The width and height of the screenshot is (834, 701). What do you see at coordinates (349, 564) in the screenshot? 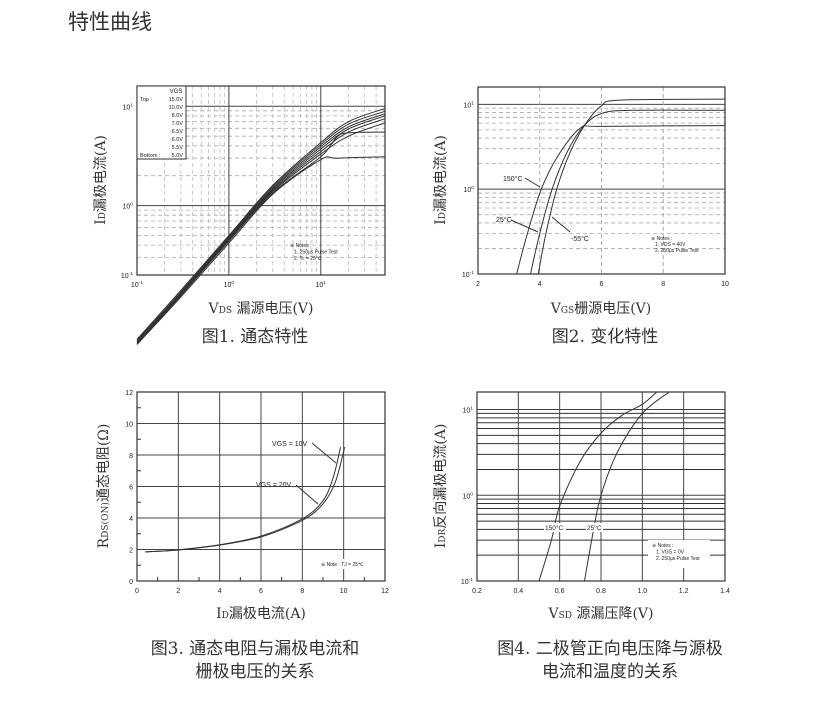
I see `note-background` at bounding box center [349, 564].